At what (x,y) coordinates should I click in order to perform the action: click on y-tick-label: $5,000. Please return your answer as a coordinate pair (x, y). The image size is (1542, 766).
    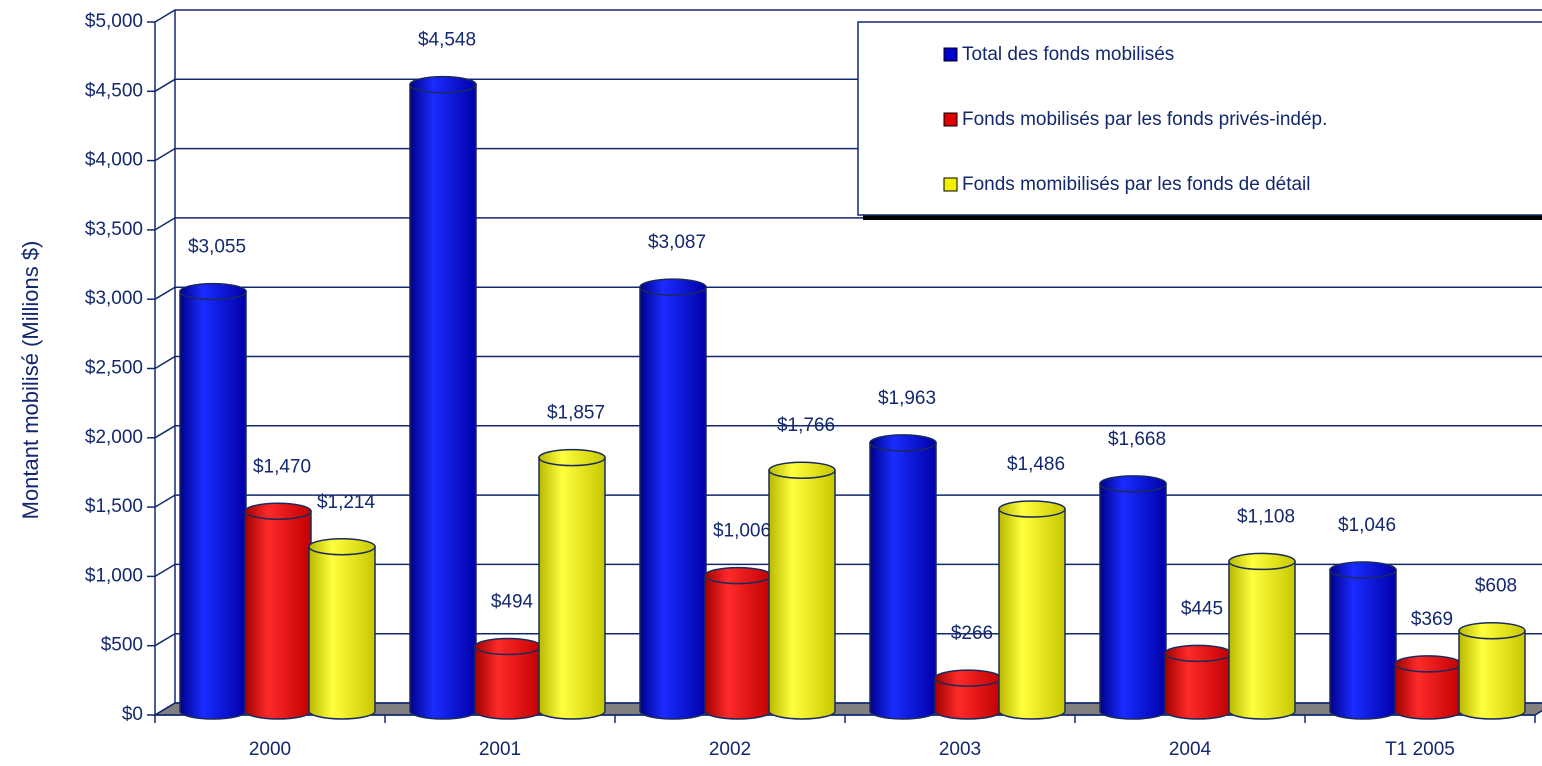
    Looking at the image, I should click on (114, 21).